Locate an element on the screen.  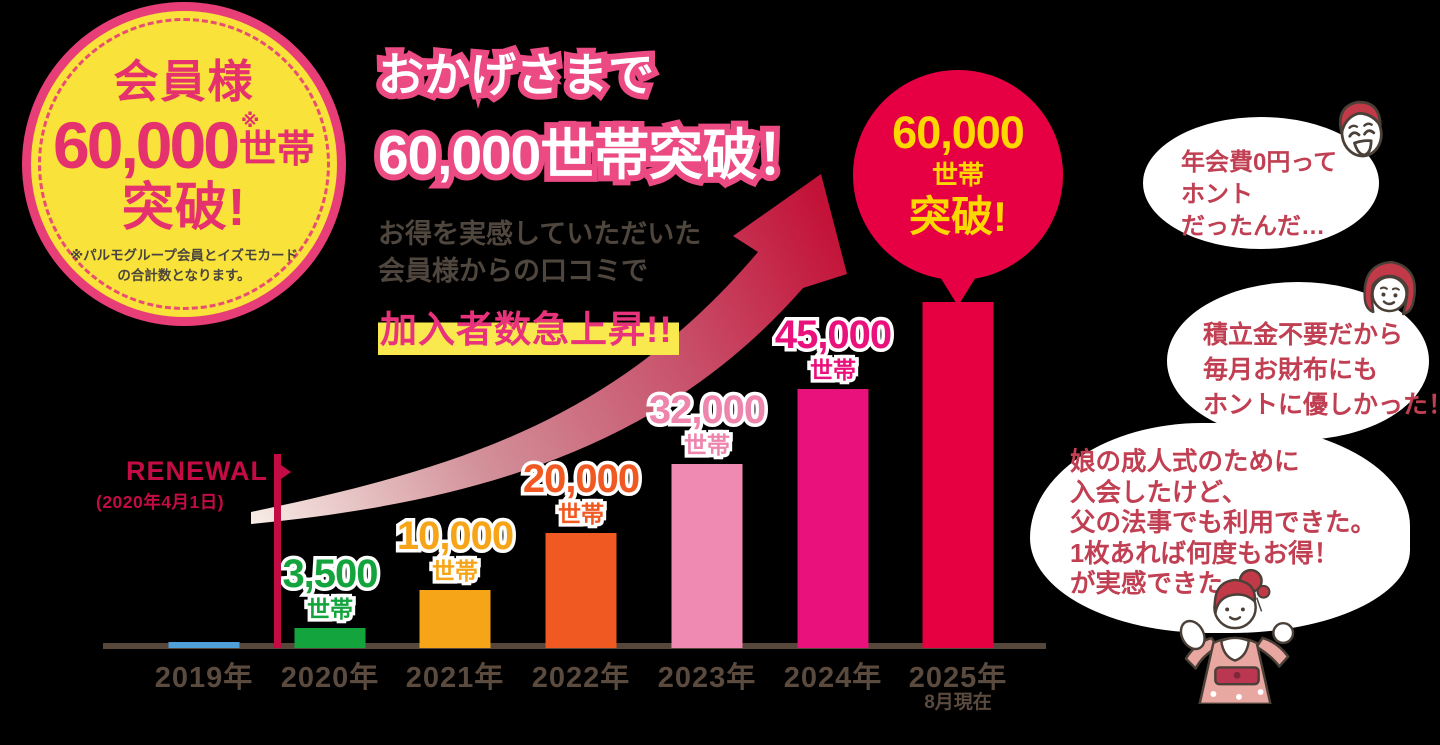
x-axis-tick-note: 8月現在 is located at coordinates (958, 702).